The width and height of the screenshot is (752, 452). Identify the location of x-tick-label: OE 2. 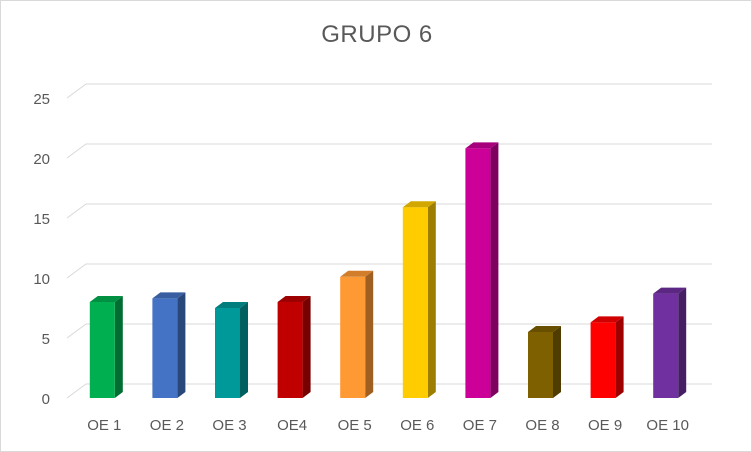
(167, 425).